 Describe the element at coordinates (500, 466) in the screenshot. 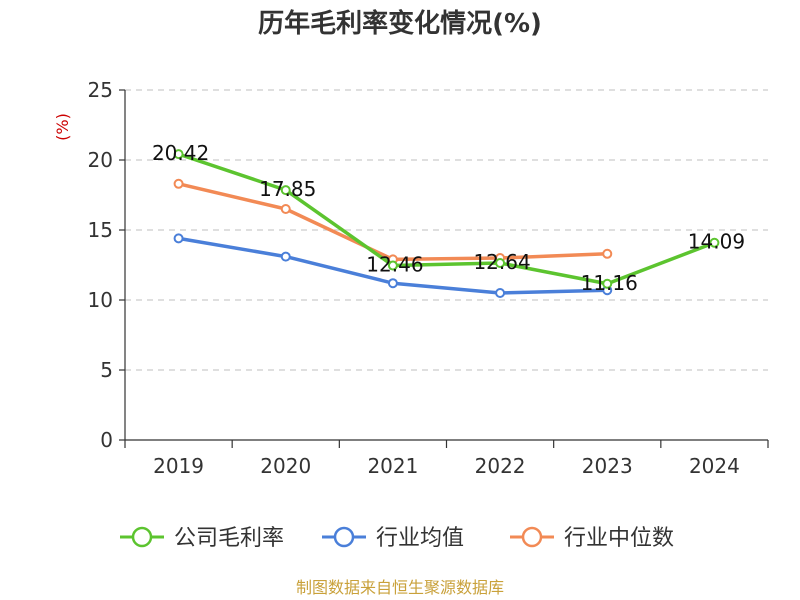

I see `x-tick-label: 2022` at that location.